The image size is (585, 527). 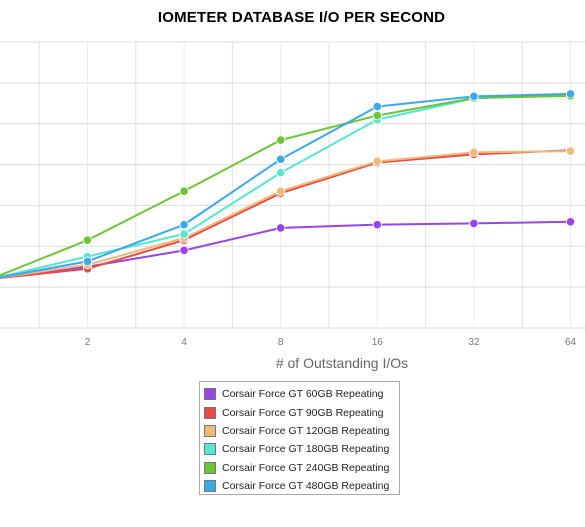 I want to click on legend-item: Corsair Force GT 90GB Repeating, so click(x=299, y=412).